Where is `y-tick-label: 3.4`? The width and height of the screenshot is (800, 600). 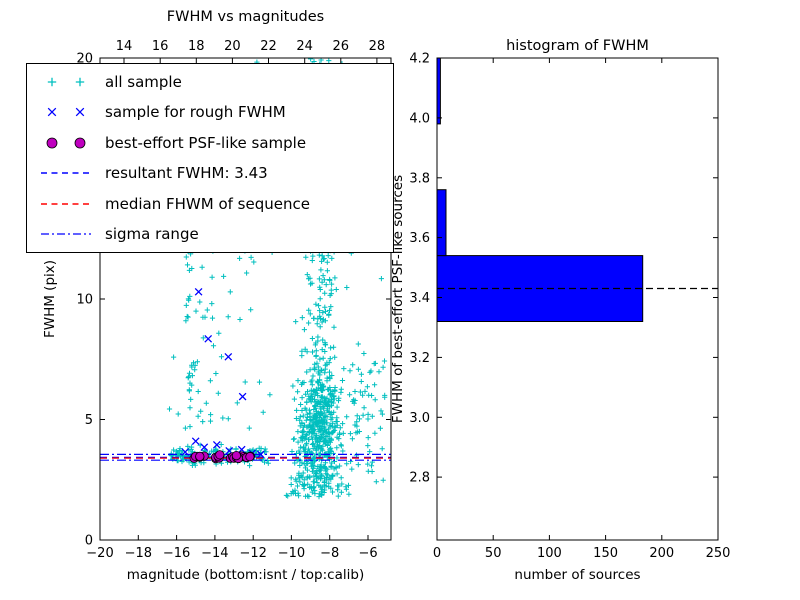
y-tick-label: 3.4 is located at coordinates (419, 298).